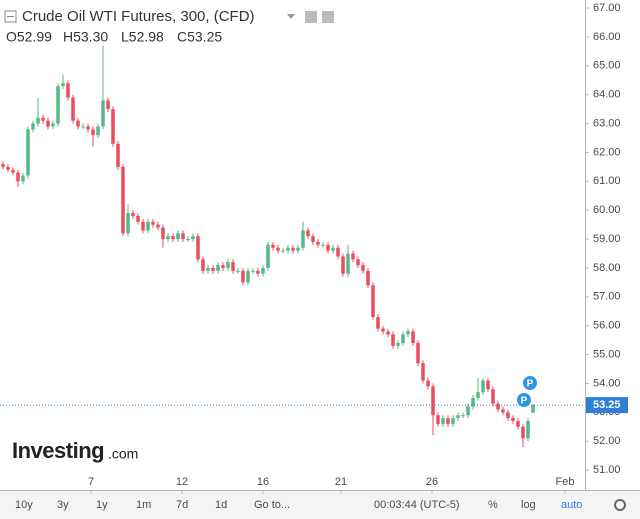  Describe the element at coordinates (571, 505) in the screenshot. I see `option-button: auto` at that location.